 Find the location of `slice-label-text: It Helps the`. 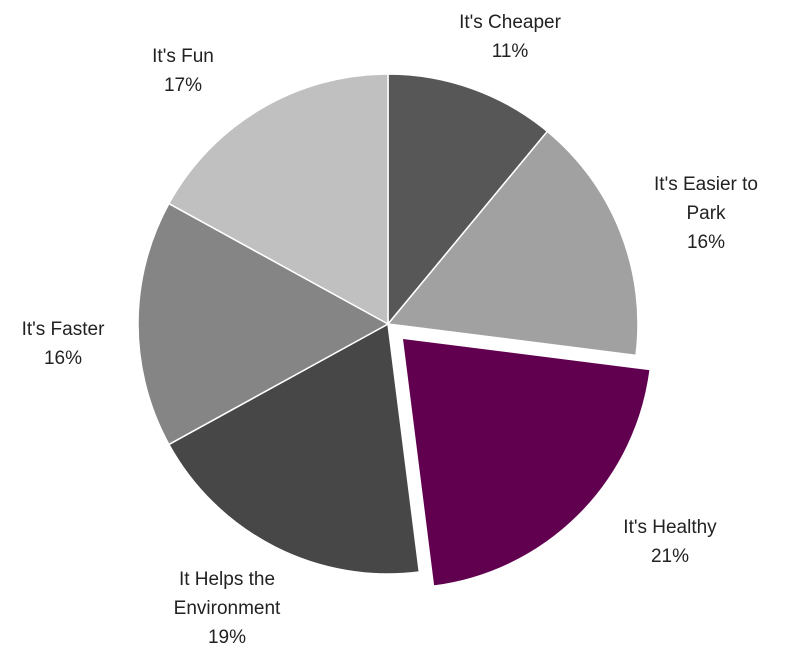

slice-label-text: It Helps the is located at coordinates (227, 579).